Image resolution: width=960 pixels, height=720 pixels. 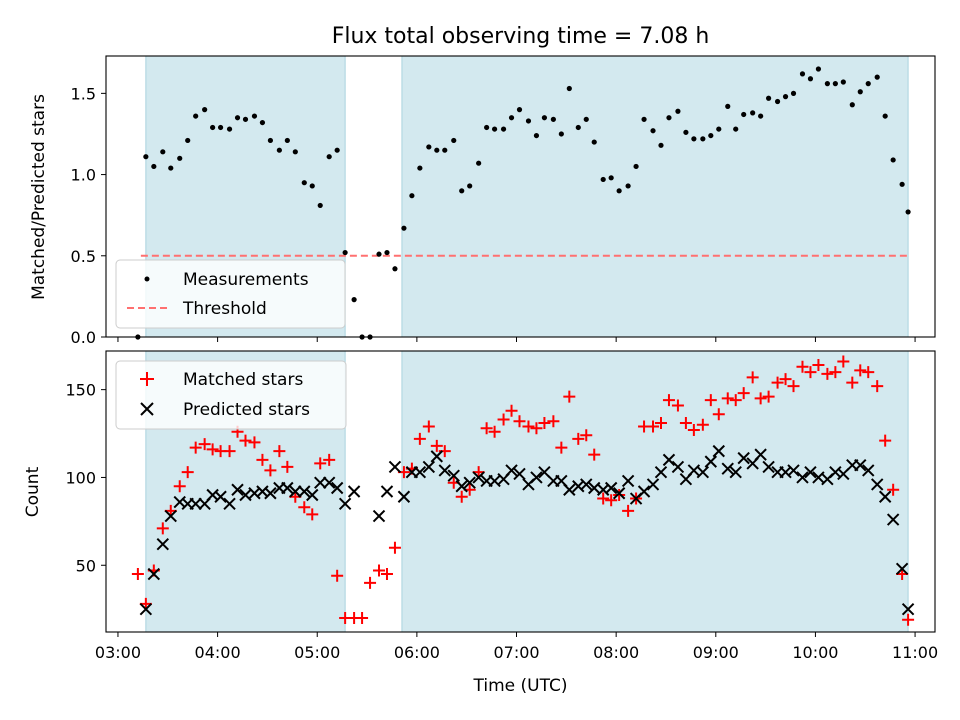 I want to click on chart-title: Flux total observing time = 7.08 h, so click(x=521, y=36).